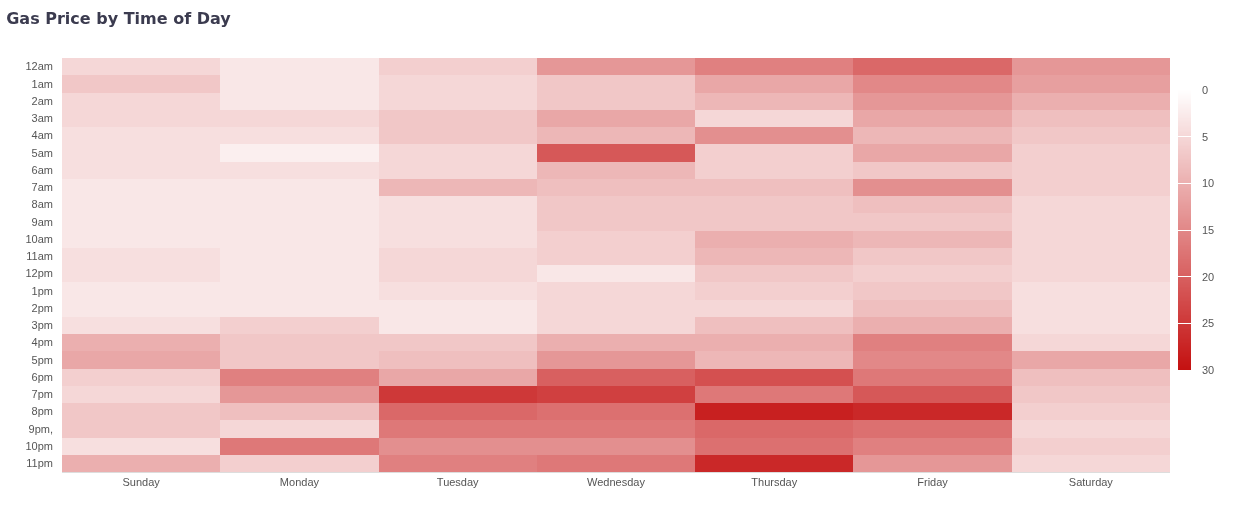 This screenshot has height=508, width=1241. Describe the element at coordinates (299, 482) in the screenshot. I see `x-tick-label: Monday` at that location.